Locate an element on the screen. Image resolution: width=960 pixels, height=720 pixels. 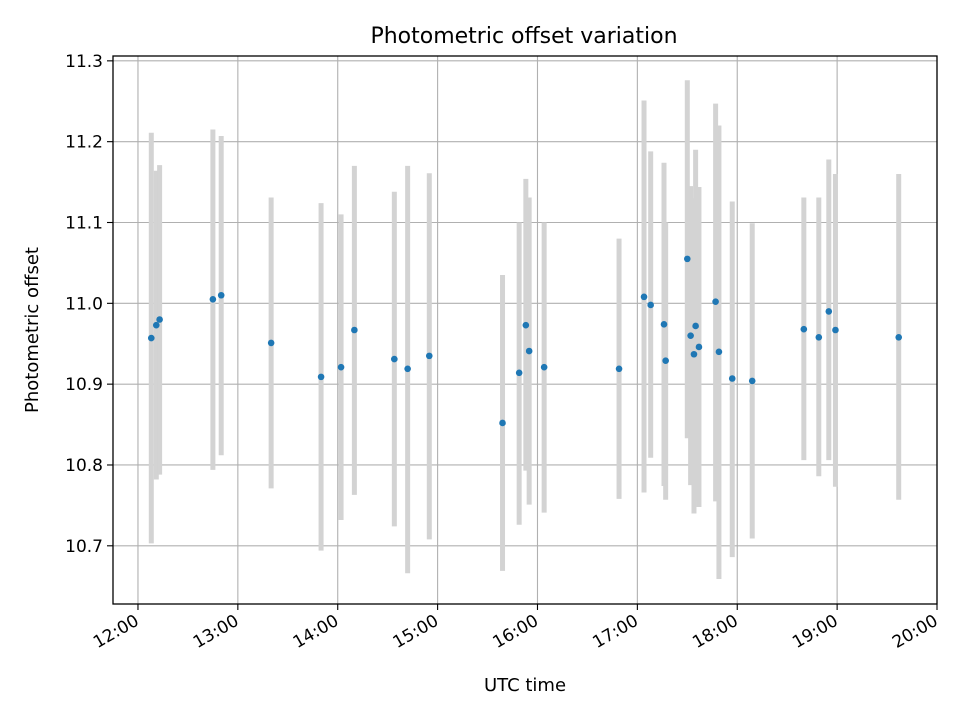
x-axis-label: UTC time is located at coordinates (525, 685).